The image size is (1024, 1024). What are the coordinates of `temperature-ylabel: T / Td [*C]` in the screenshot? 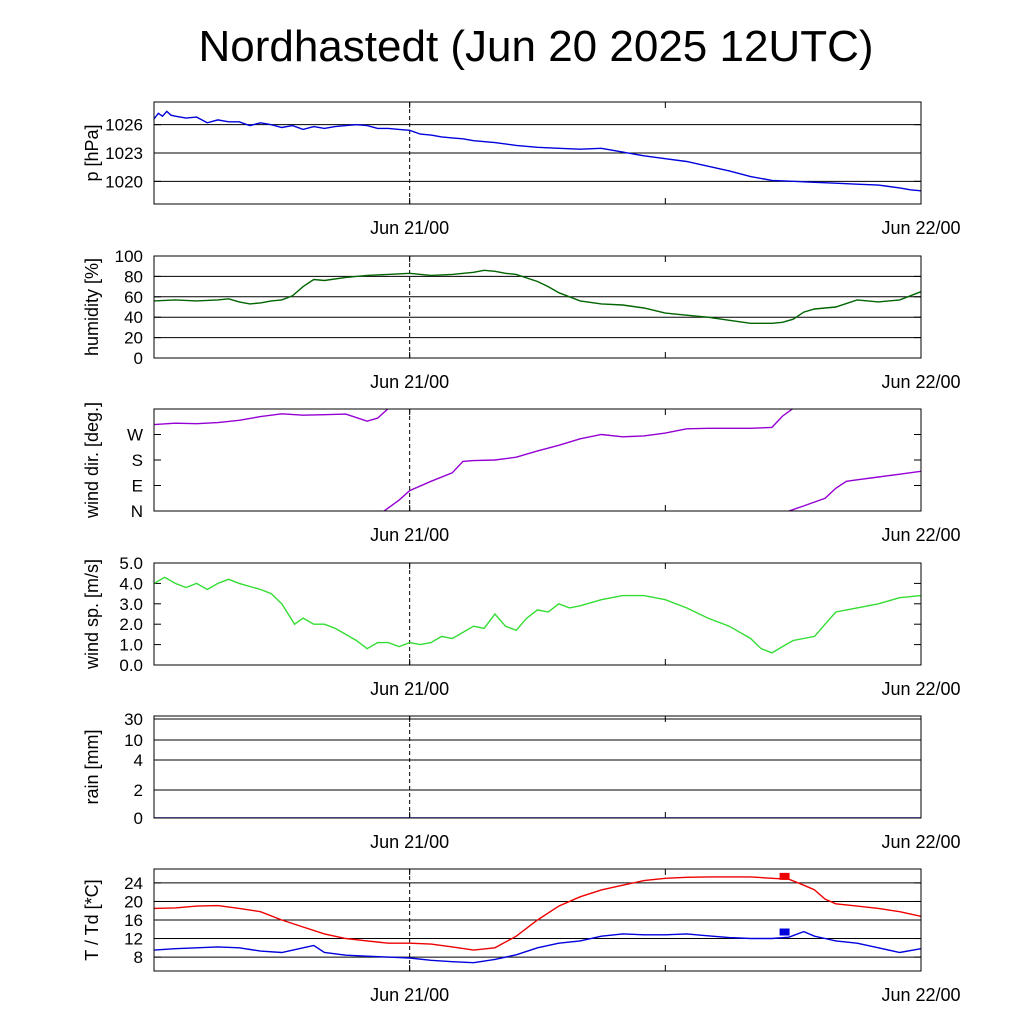 It's located at (92, 919).